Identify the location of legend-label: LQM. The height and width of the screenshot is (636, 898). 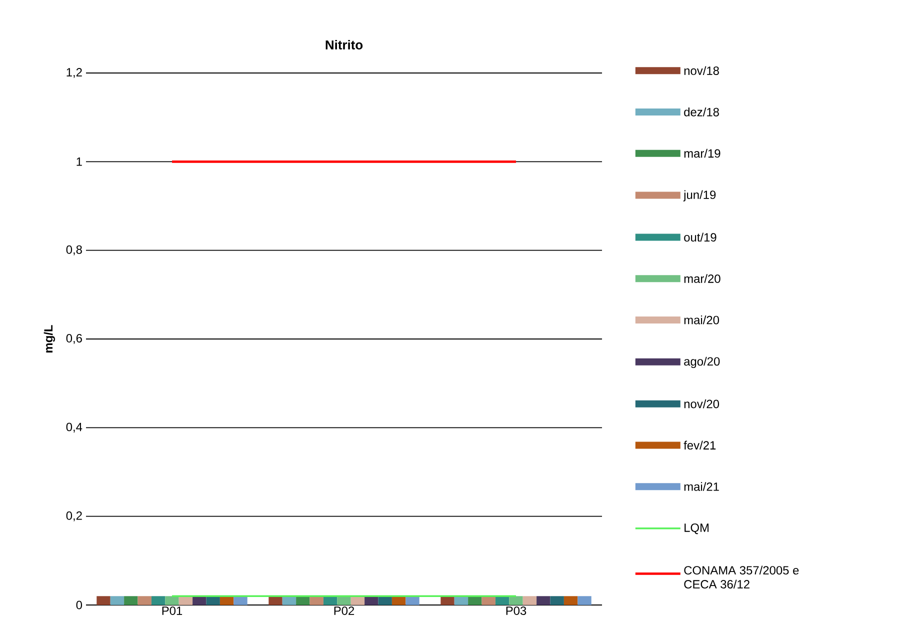
(696, 528).